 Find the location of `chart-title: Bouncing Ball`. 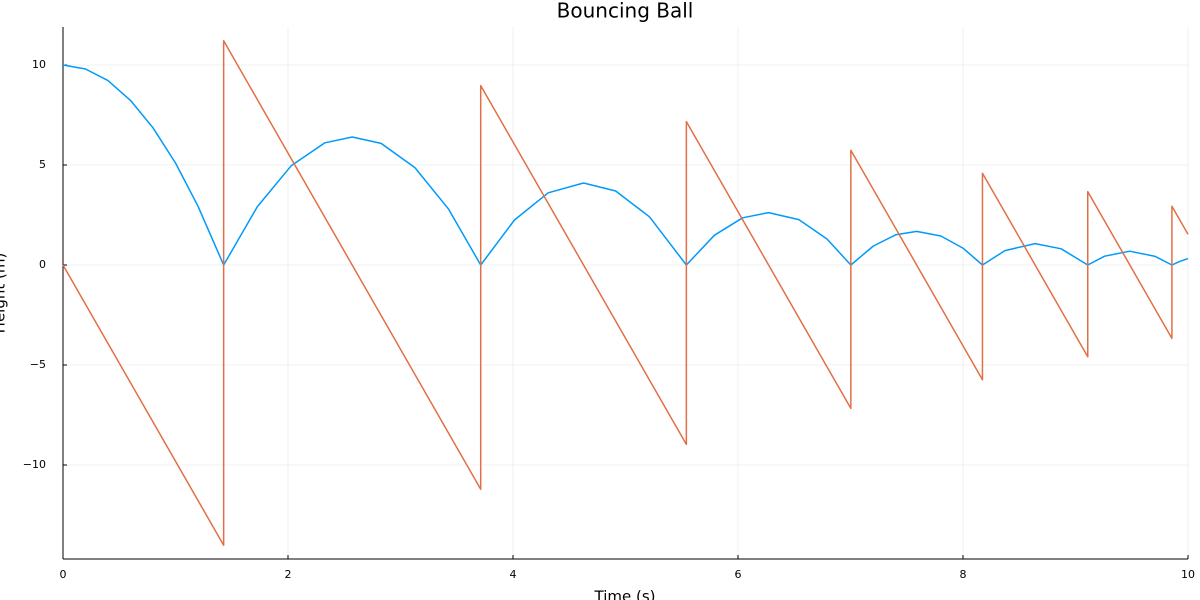

chart-title: Bouncing Ball is located at coordinates (625, 11).